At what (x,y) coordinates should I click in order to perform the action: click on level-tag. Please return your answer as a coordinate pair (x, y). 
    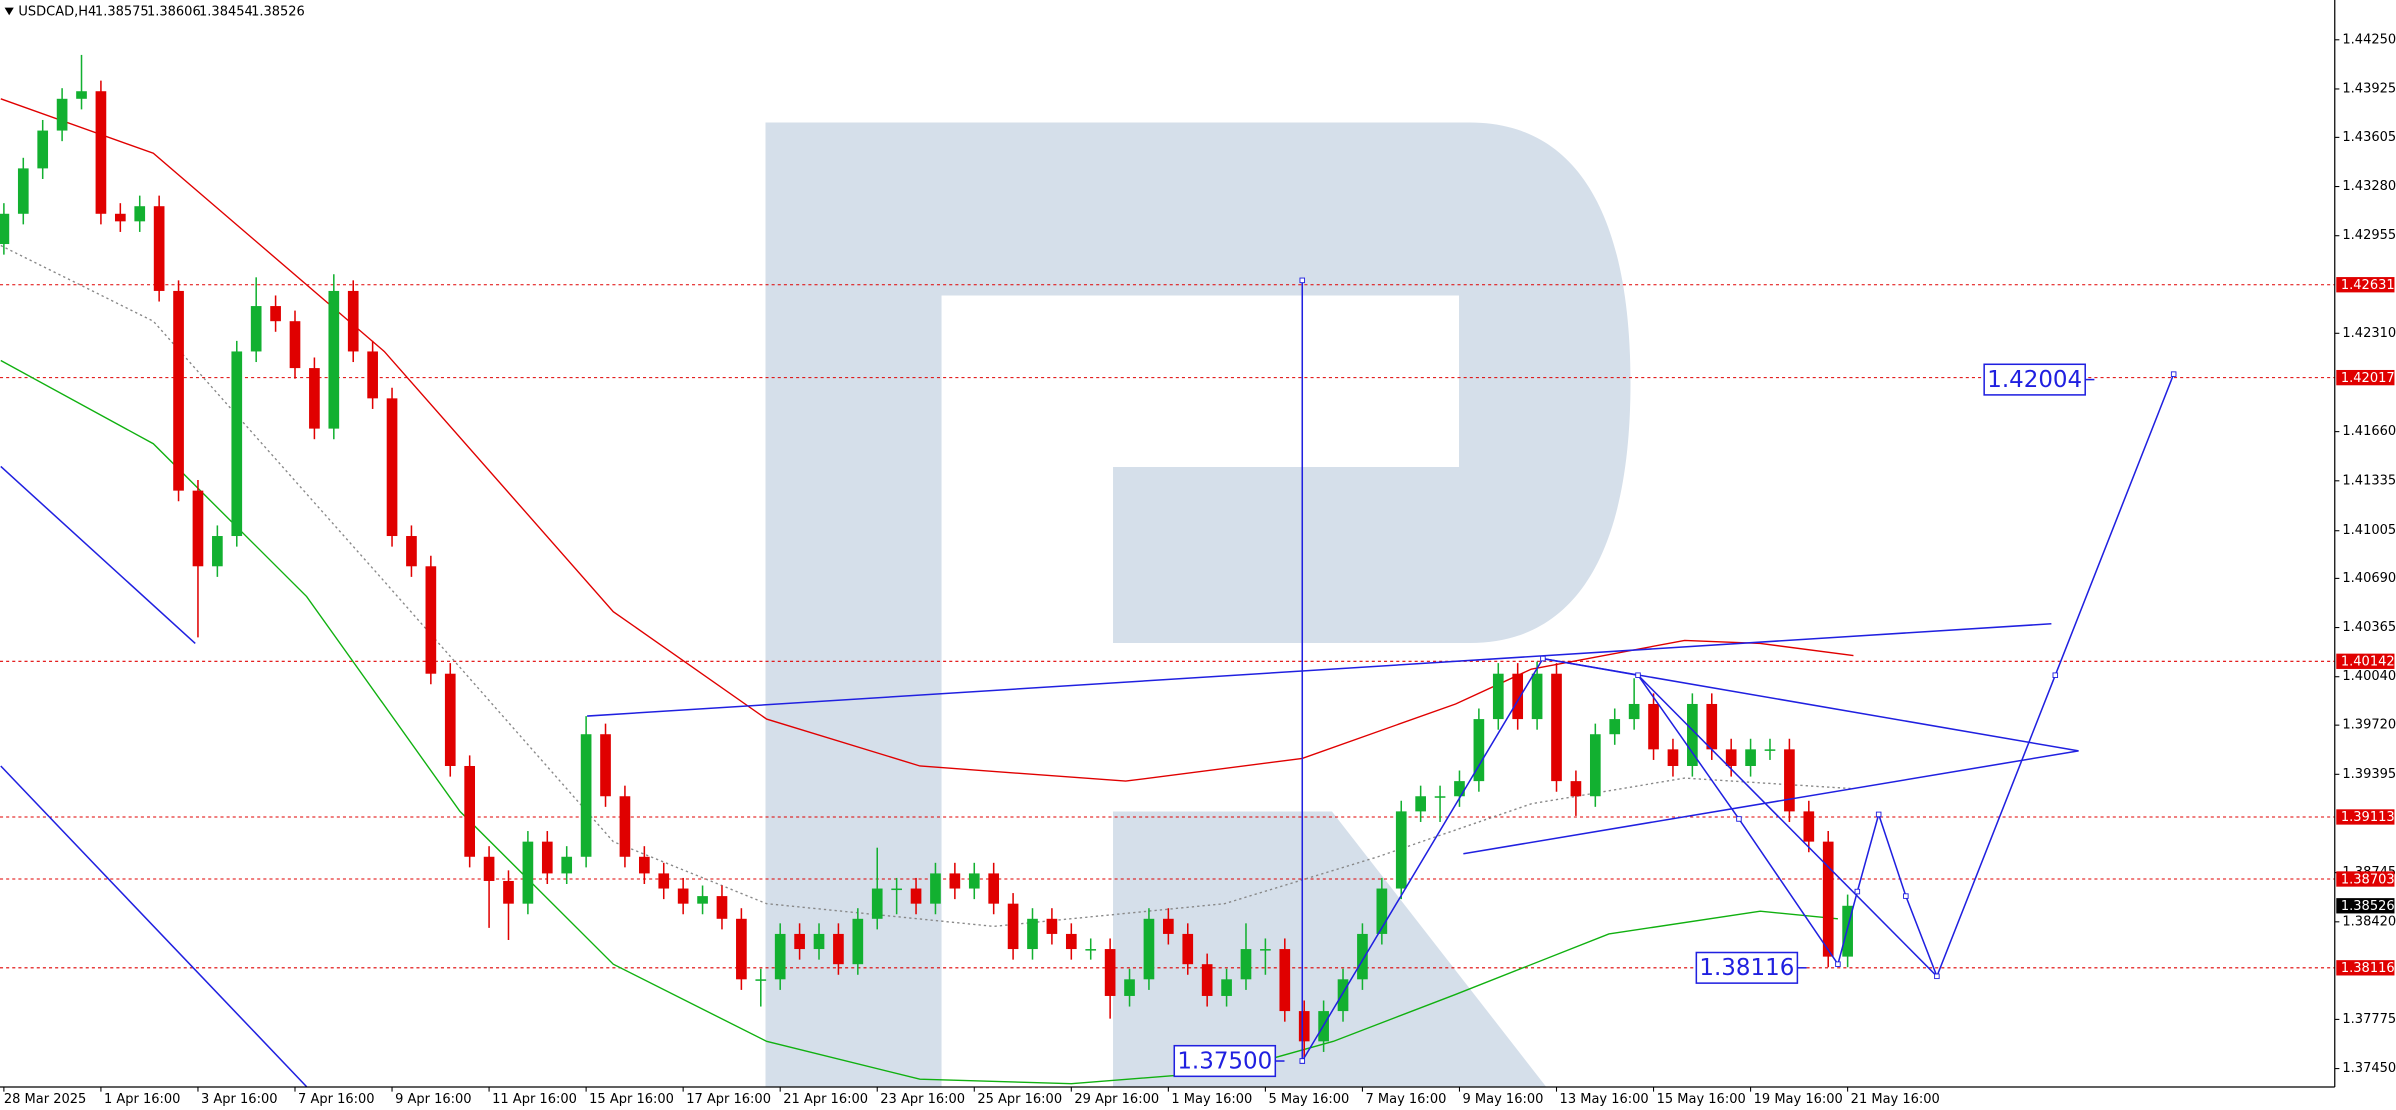
    Looking at the image, I should click on (2365, 377).